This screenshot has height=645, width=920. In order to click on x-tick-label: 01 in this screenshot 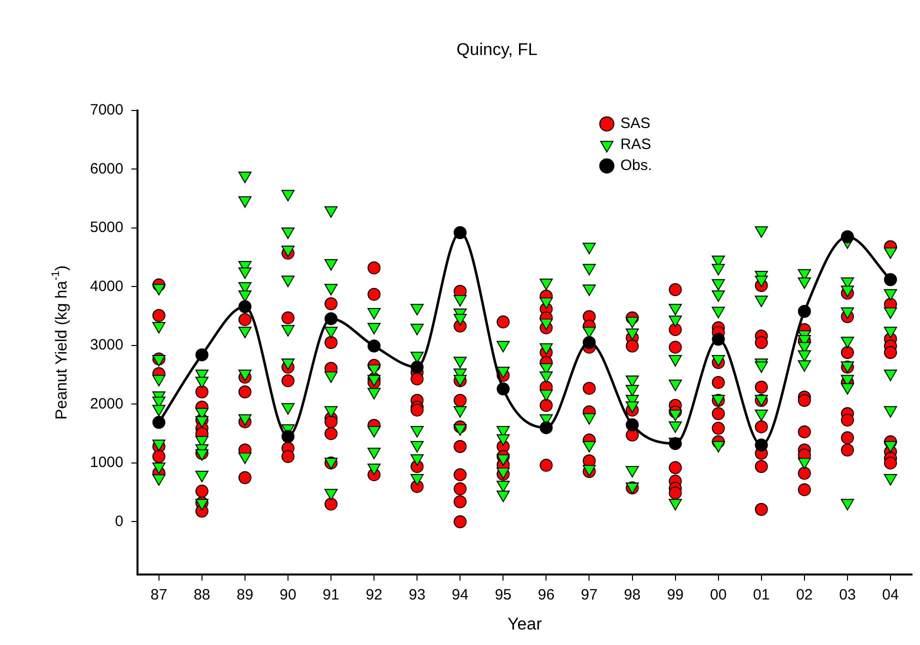, I will do `click(761, 595)`.